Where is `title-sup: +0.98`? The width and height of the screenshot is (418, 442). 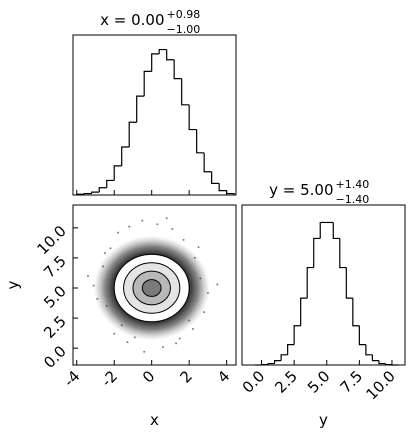
title-sup: +0.98 is located at coordinates (184, 14).